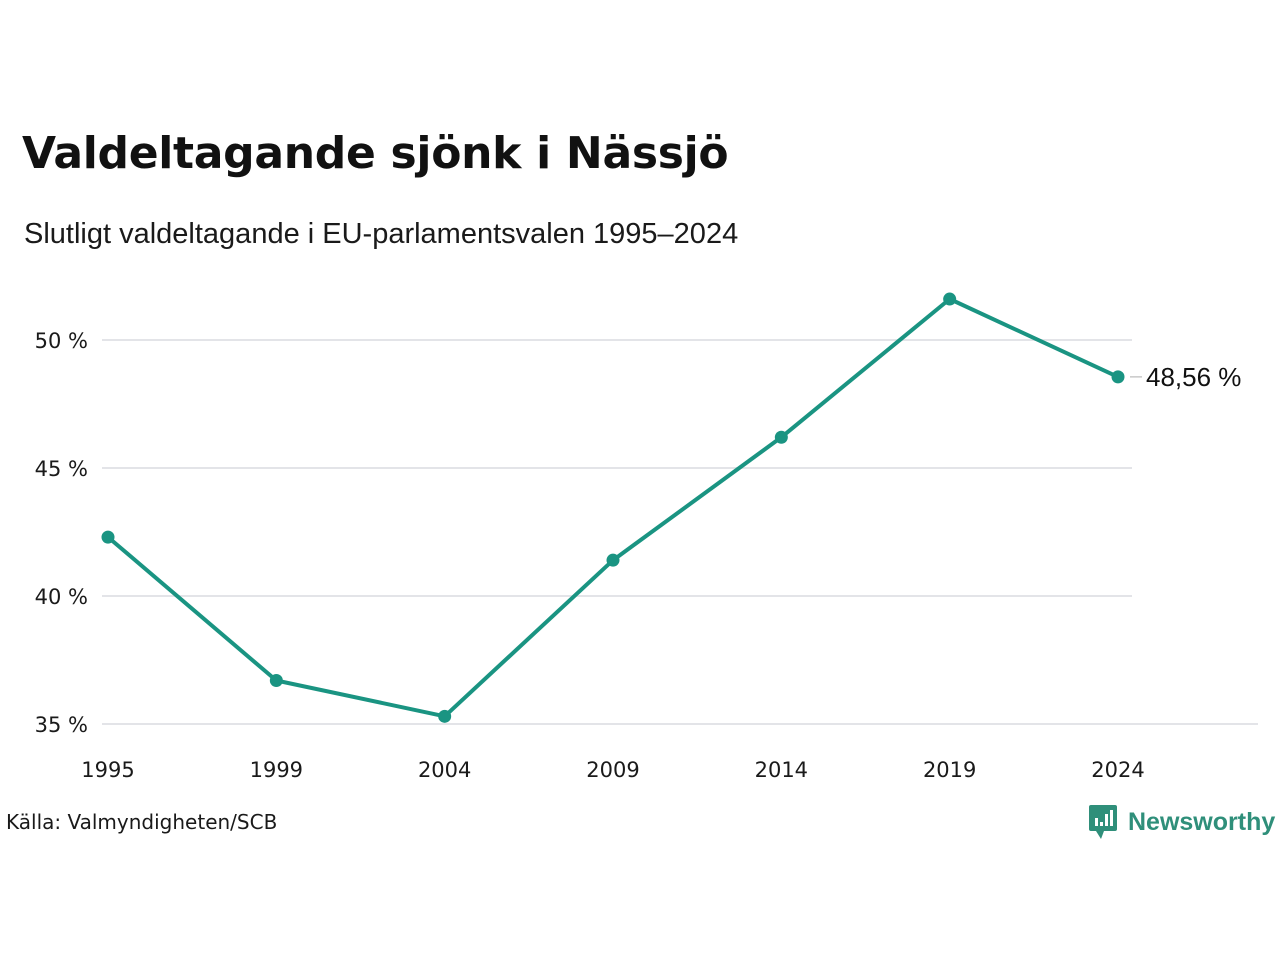  Describe the element at coordinates (1202, 821) in the screenshot. I see `brand-name: Newsworthy` at that location.